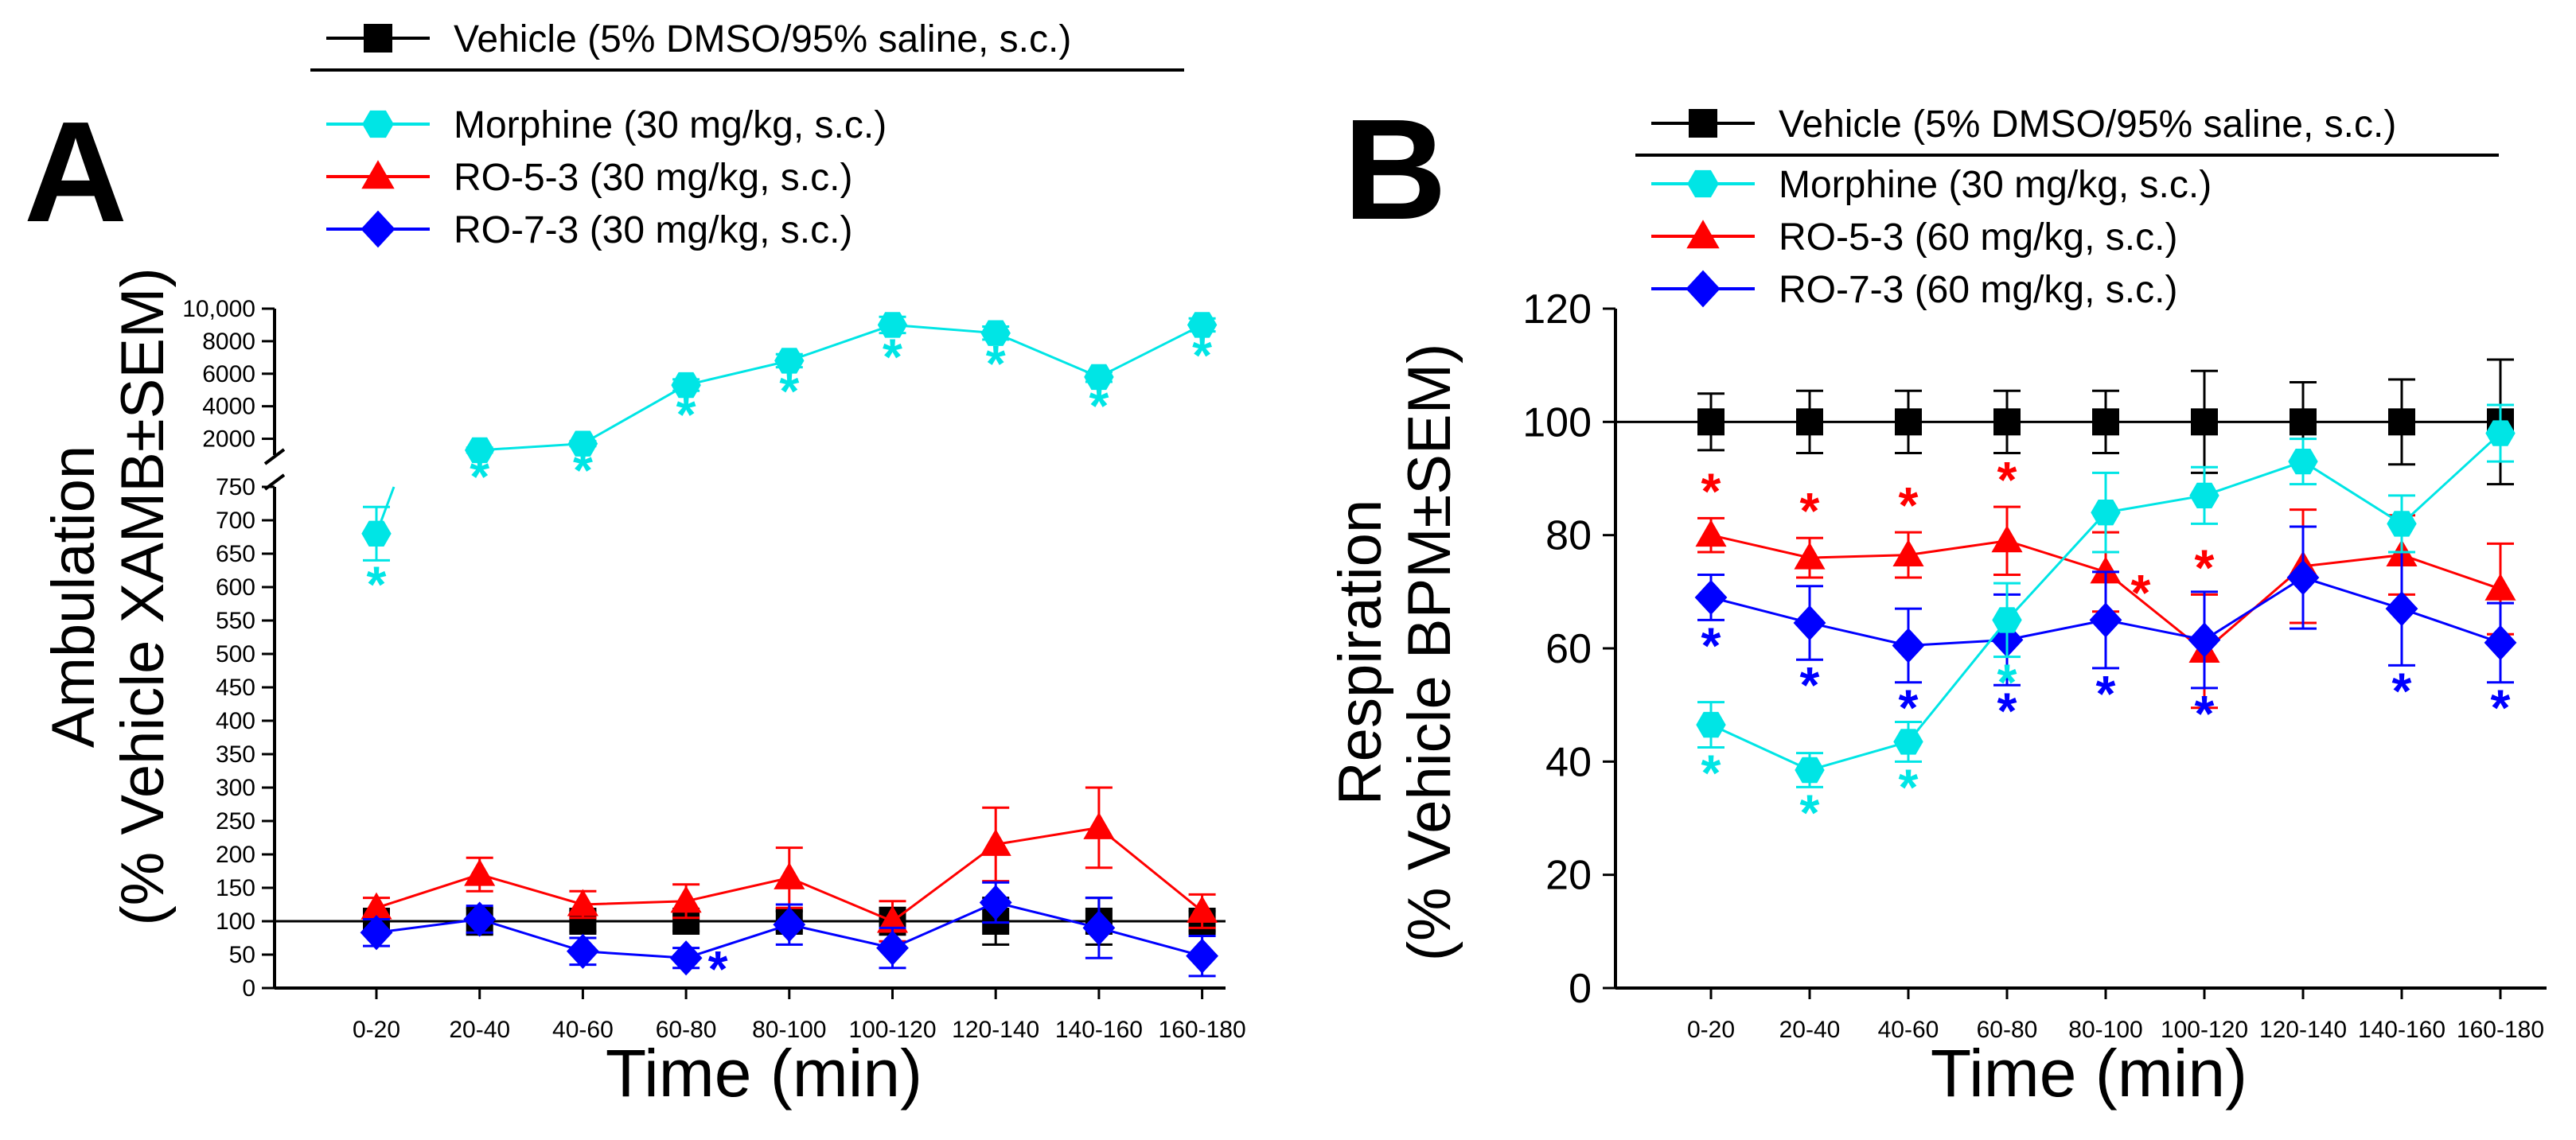 The height and width of the screenshot is (1140, 2576). I want to click on panel-a-legend-marker-ro73, so click(378, 229).